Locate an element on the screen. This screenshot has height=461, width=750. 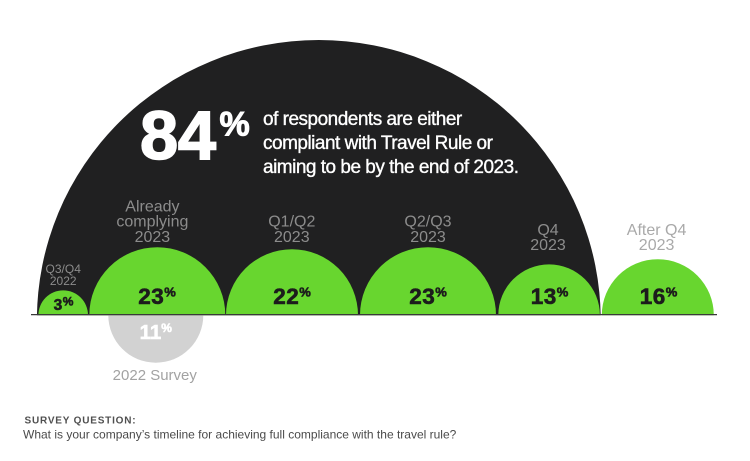
svg-text: 16% is located at coordinates (659, 296).